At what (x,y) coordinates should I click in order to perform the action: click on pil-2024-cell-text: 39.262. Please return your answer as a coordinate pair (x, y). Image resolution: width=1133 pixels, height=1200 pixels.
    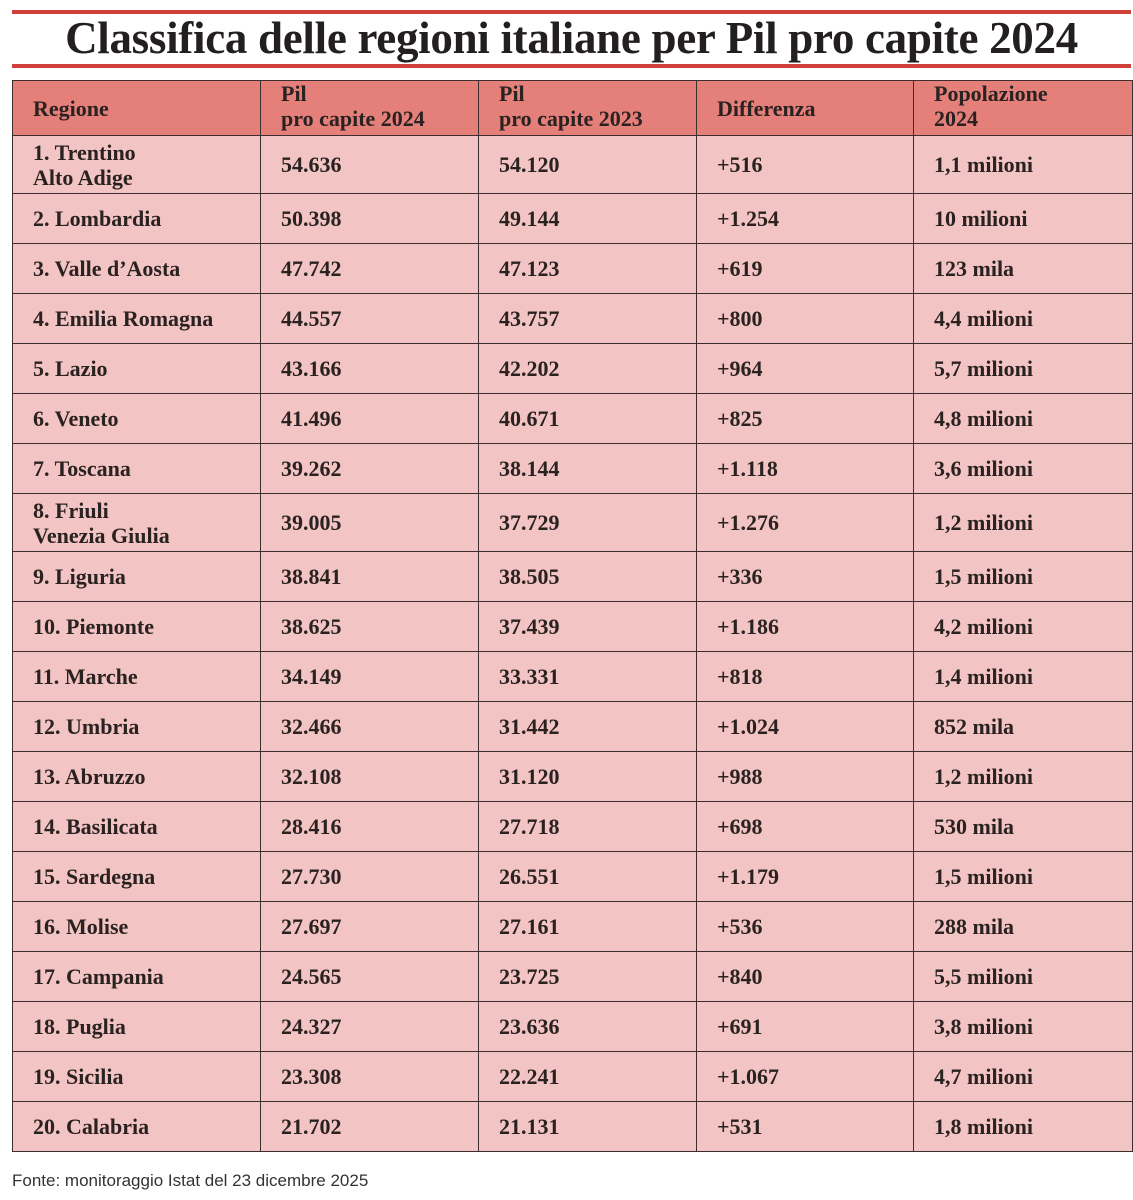
    Looking at the image, I should click on (311, 468).